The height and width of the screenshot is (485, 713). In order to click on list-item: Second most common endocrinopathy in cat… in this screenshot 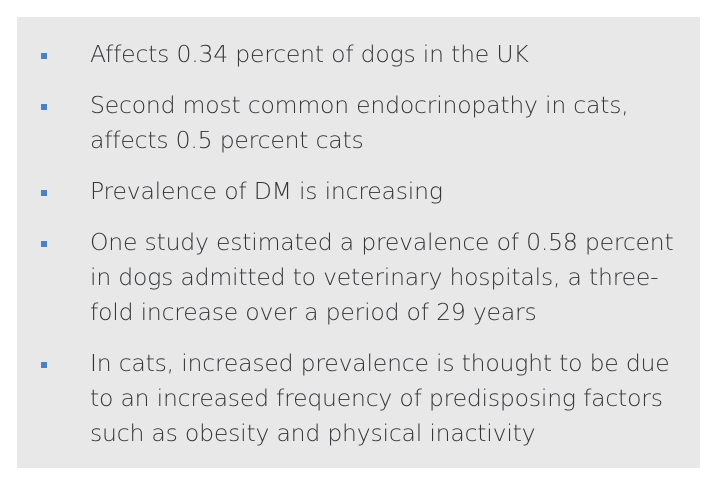, I will do `click(358, 123)`.